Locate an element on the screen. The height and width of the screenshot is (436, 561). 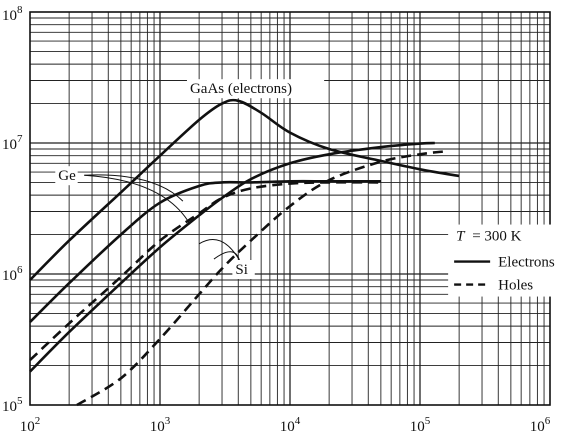
y-tick-label: 10⁷ is located at coordinates (12, 143).